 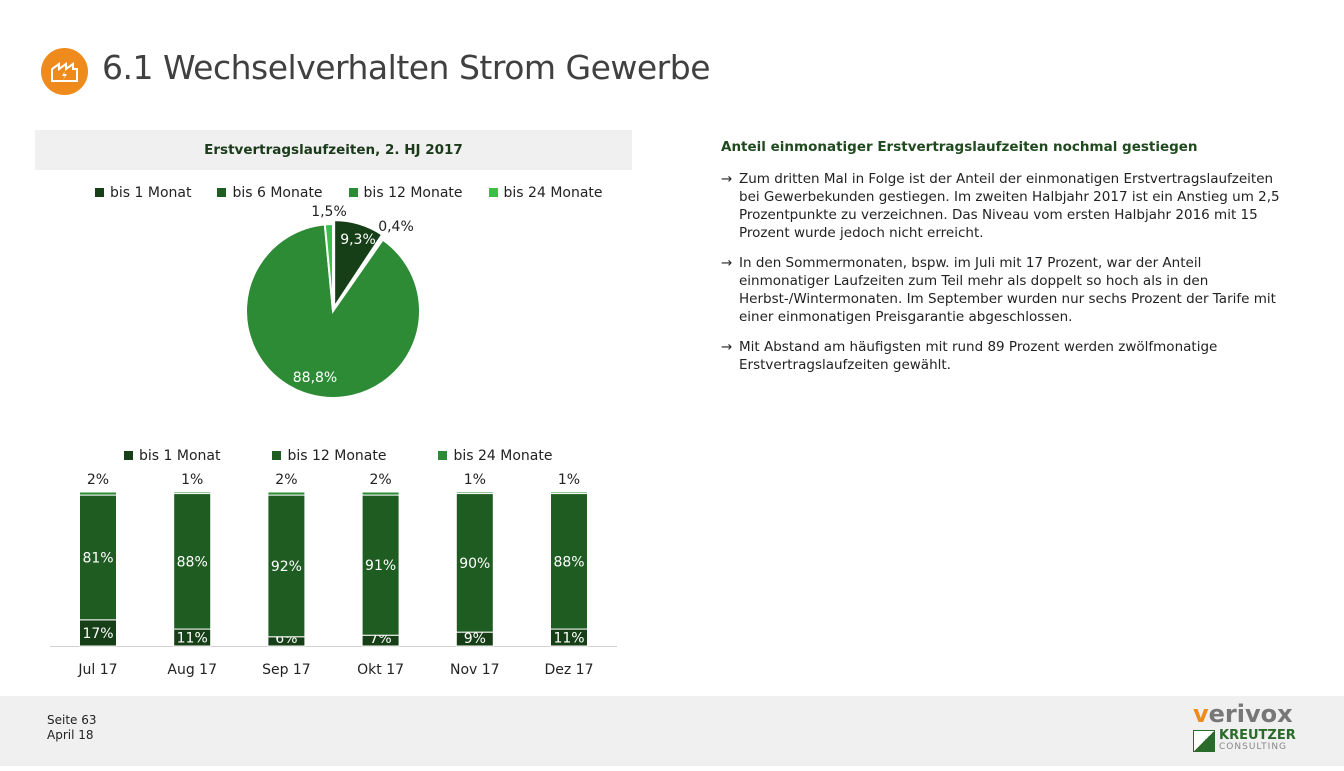 What do you see at coordinates (1244, 740) in the screenshot?
I see `kreutzer-logo: KREUTZER CONSULTING` at bounding box center [1244, 740].